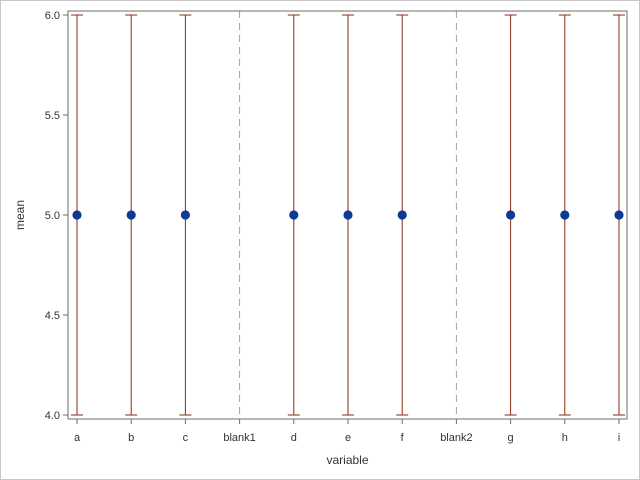 The image size is (640, 480). I want to click on data-point-c, so click(185, 215).